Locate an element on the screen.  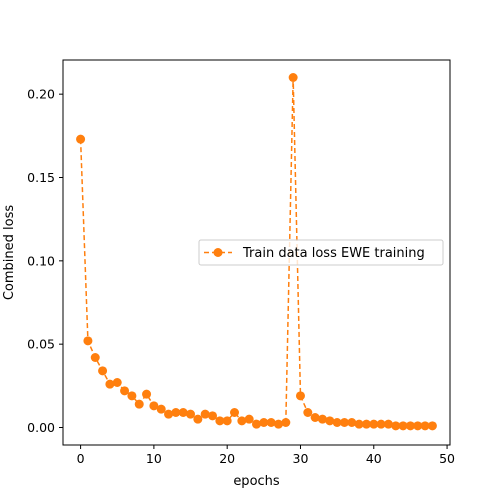
y-tick-label: 0.10 is located at coordinates (41, 260).